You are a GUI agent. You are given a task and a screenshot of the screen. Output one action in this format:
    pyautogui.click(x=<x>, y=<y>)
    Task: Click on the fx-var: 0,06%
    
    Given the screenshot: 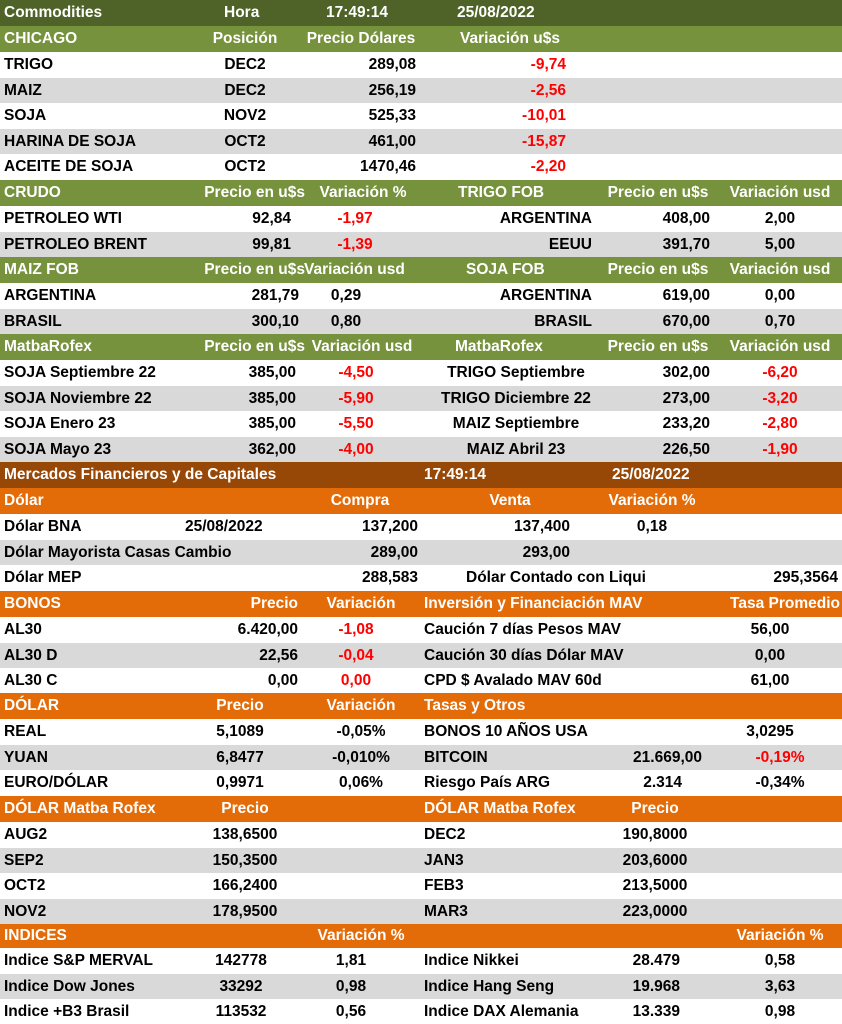 What is the action you would take?
    pyautogui.click(x=361, y=782)
    